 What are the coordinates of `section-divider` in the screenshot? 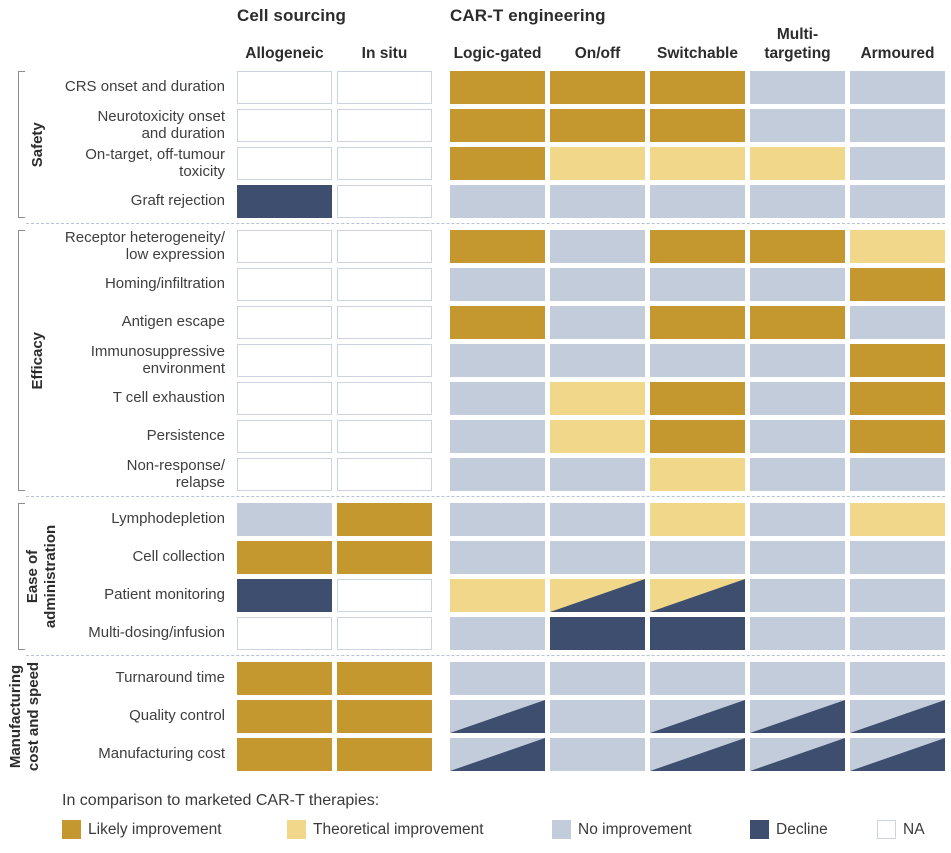 It's located at (485, 497).